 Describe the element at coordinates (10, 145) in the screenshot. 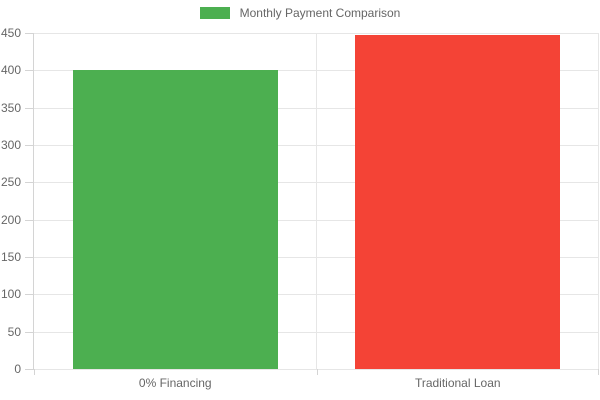

I see `y-axis-tick-label: 300` at that location.